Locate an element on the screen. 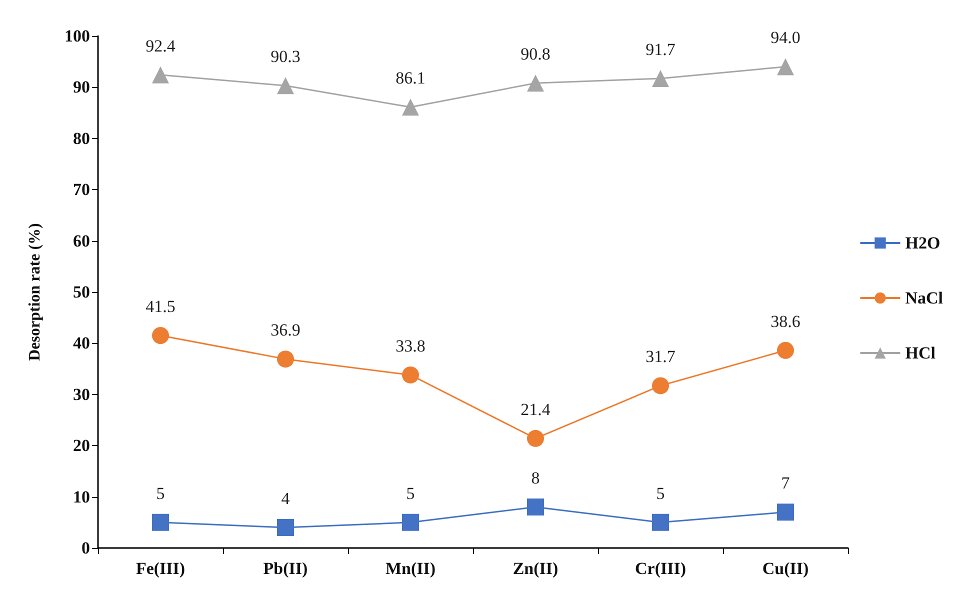  y-tick-label: 100 is located at coordinates (77, 36).